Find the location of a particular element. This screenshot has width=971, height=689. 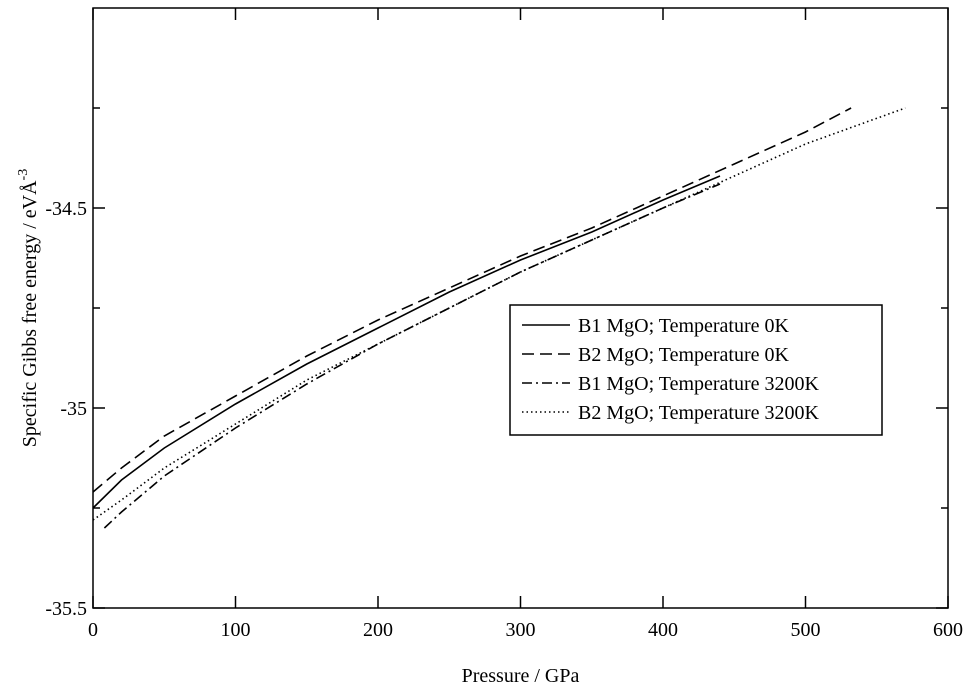

y-axis-title: Specific Gibbs free energy / eVÅ-3 is located at coordinates (28, 308).